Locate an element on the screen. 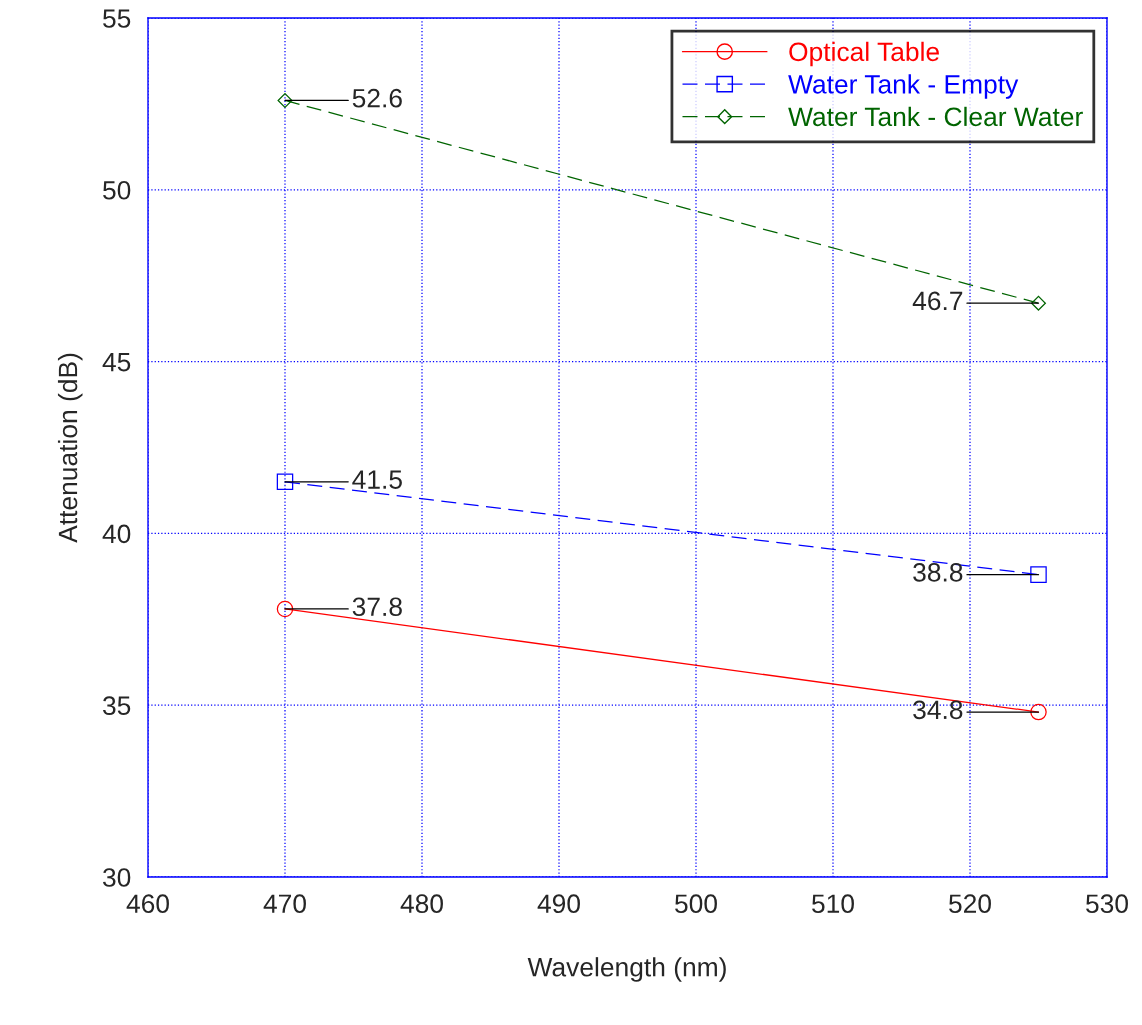 This screenshot has height=1025, width=1142. data-label: 46.7 is located at coordinates (937, 301).